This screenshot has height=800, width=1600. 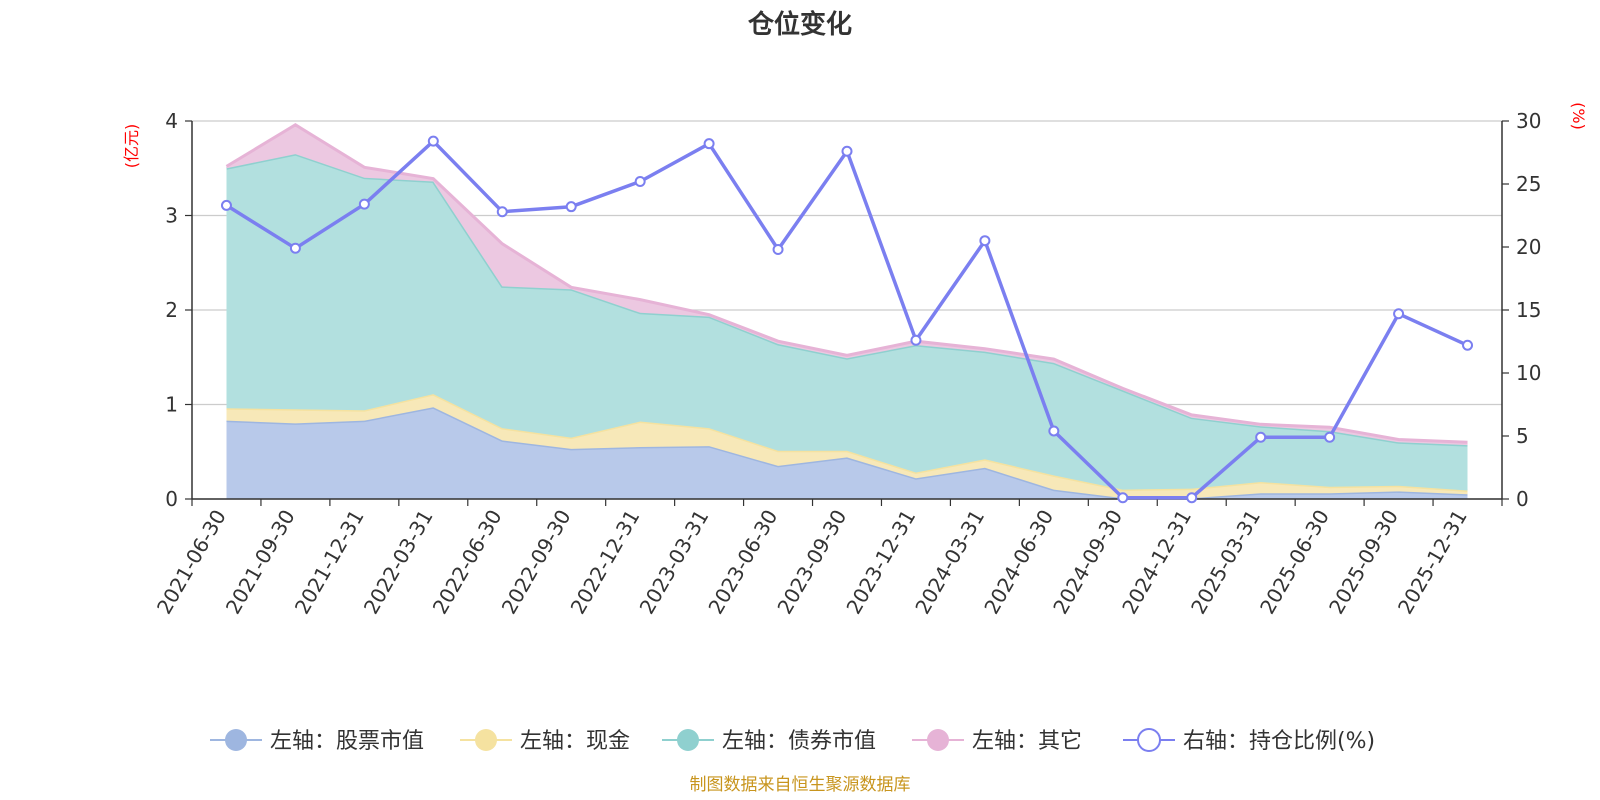 I want to click on right-axis-tick-label: 20, so click(x=1528, y=247).